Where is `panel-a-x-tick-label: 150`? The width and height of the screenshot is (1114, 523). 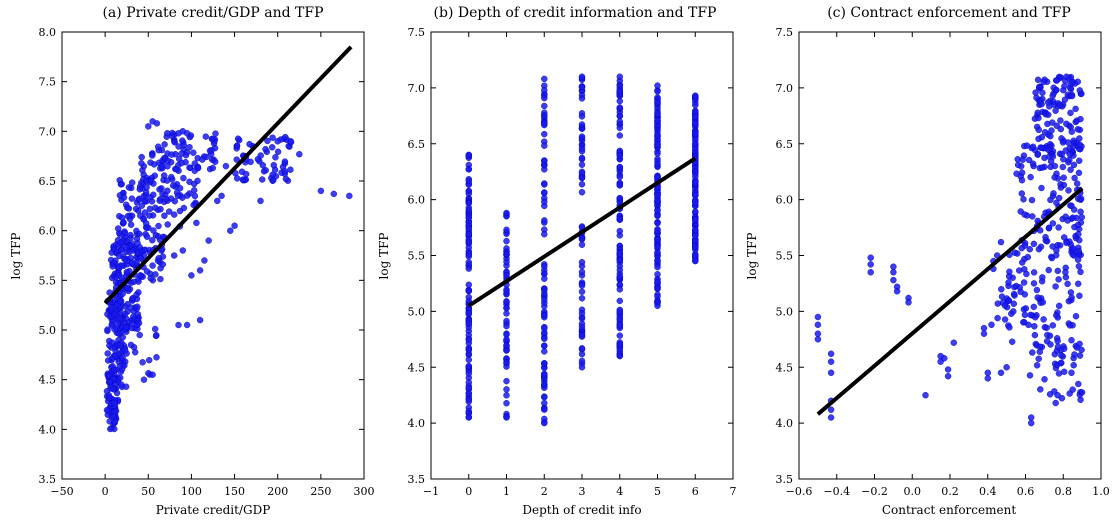
panel-a-x-tick-label: 150 is located at coordinates (234, 491).